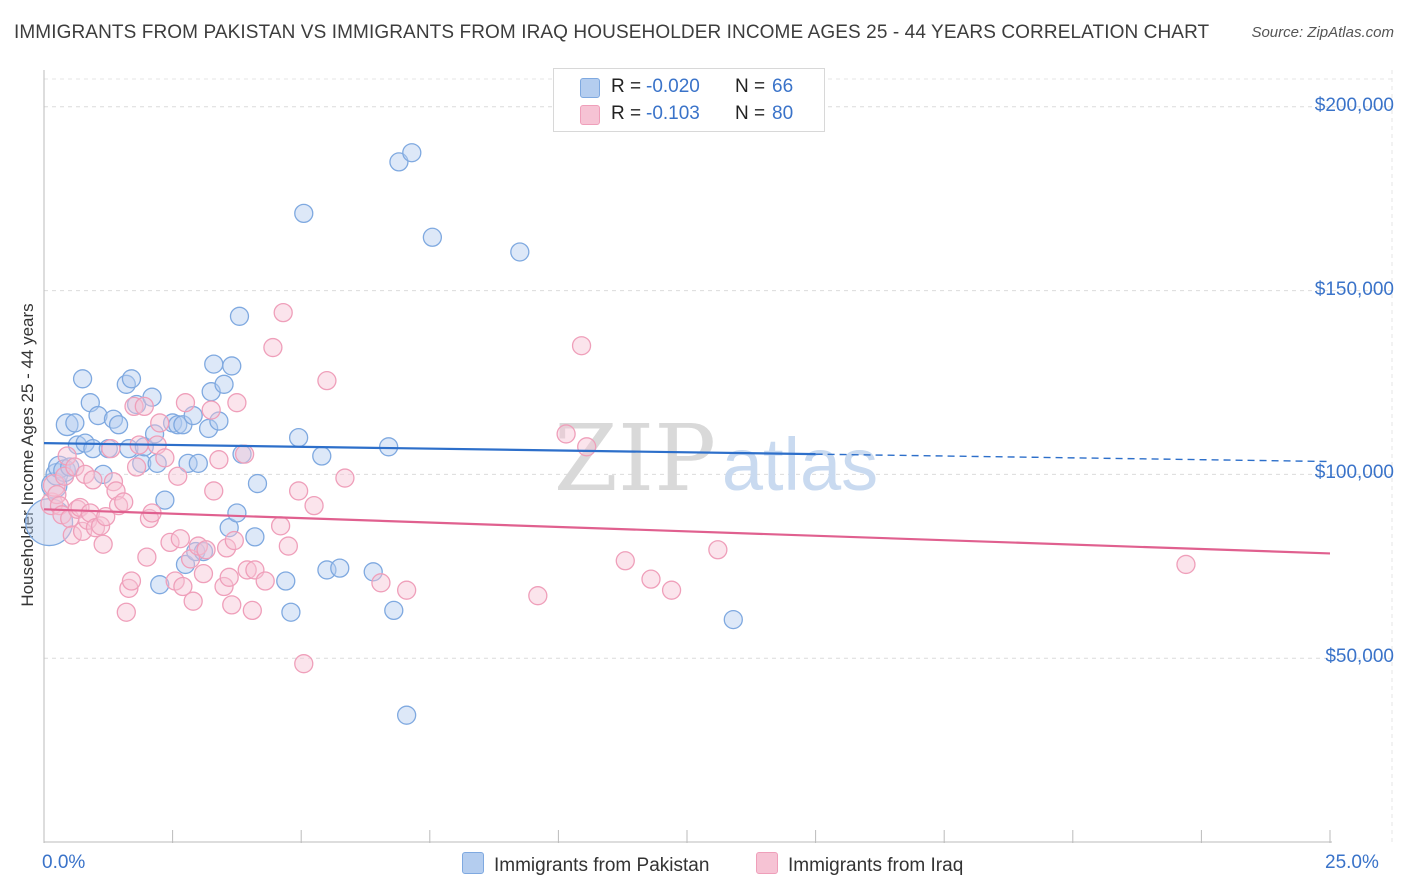 The image size is (1406, 892). What do you see at coordinates (876, 865) in the screenshot?
I see `legend-label-iraq: Immigrants from Iraq` at bounding box center [876, 865].